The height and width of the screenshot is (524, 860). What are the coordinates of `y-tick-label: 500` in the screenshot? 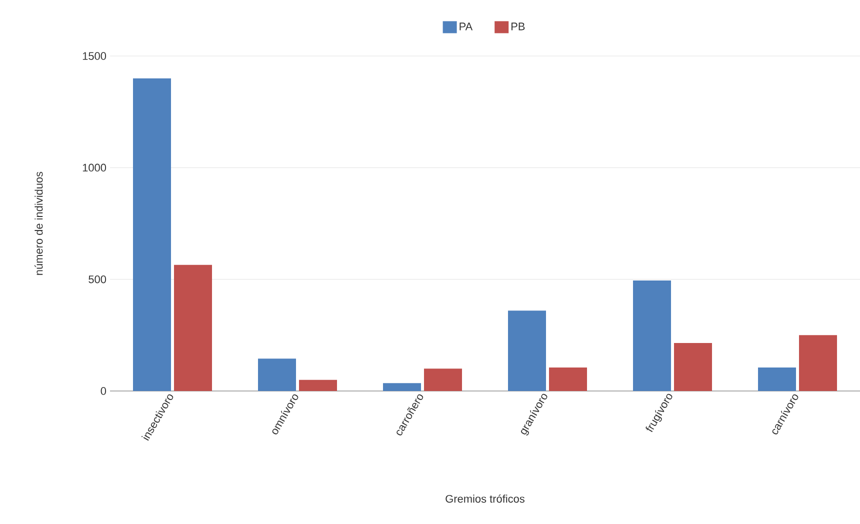 It's located at (97, 279).